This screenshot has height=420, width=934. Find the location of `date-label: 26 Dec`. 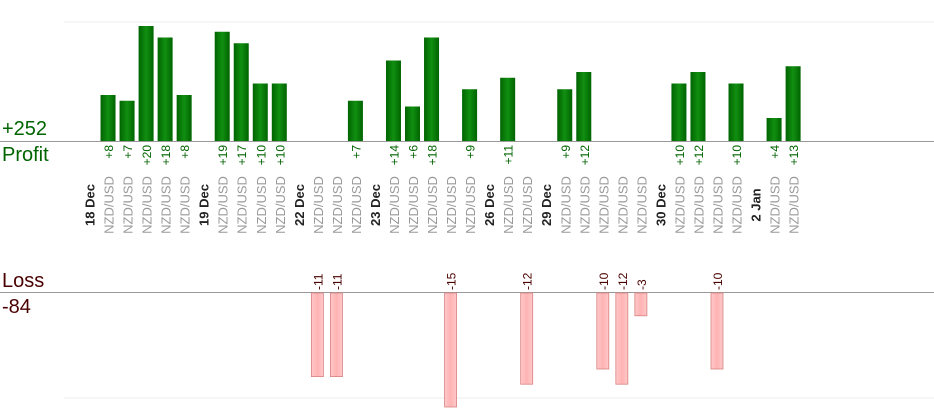

date-label: 26 Dec is located at coordinates (489, 205).